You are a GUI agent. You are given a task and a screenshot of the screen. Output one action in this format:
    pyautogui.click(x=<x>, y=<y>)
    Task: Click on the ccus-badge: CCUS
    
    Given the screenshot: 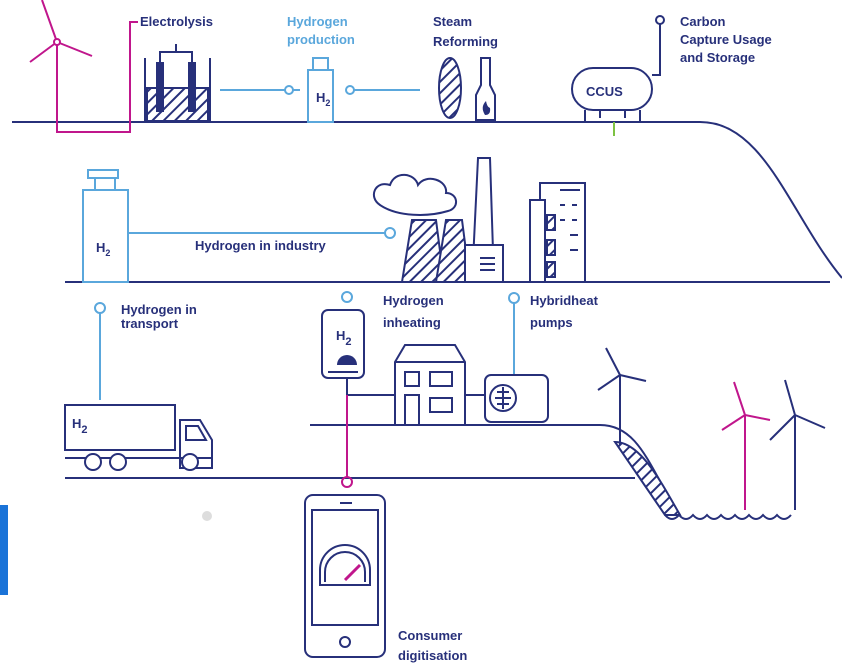 What is the action you would take?
    pyautogui.click(x=604, y=91)
    